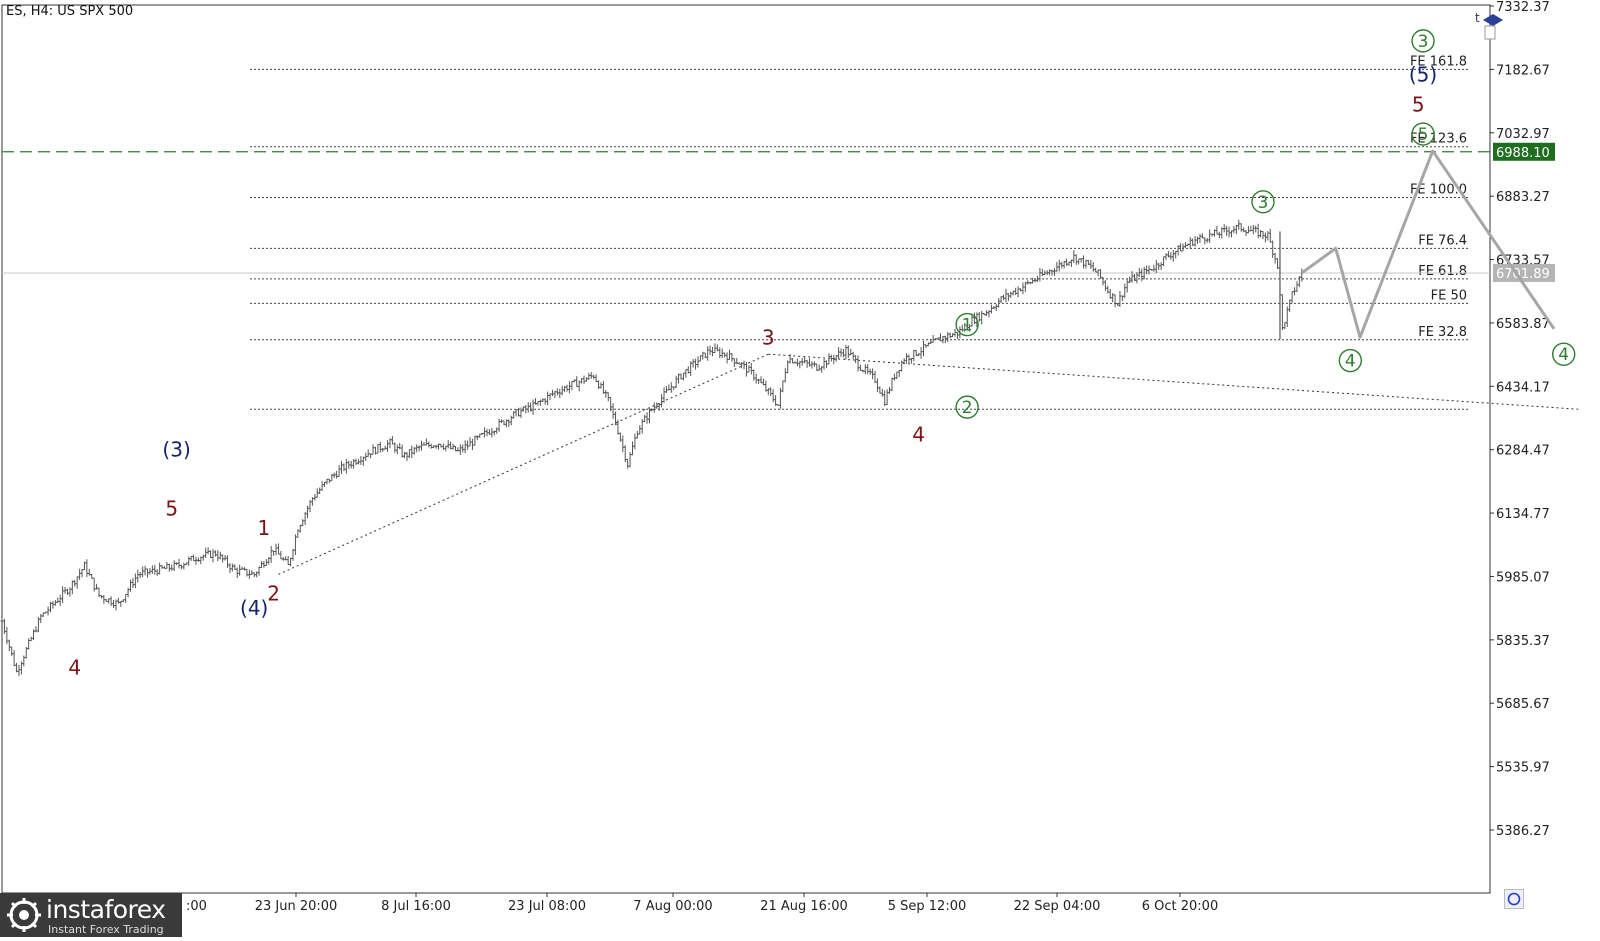  Describe the element at coordinates (1423, 75) in the screenshot. I see `wave-label: (5)` at that location.